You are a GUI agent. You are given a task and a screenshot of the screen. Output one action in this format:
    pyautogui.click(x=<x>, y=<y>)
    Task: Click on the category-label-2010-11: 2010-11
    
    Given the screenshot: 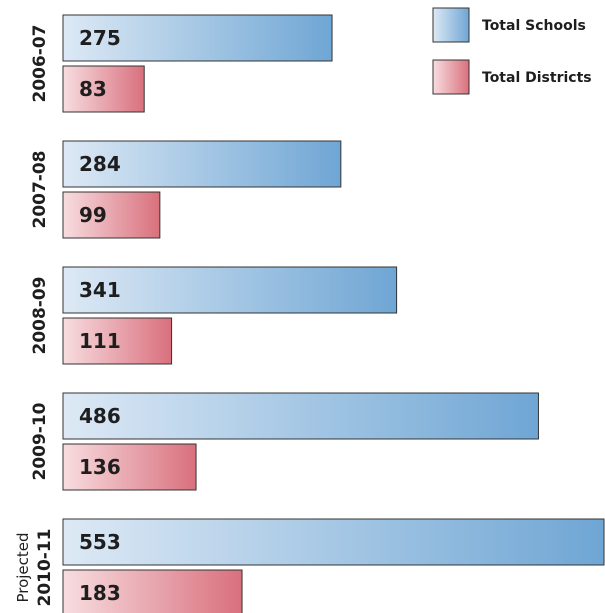 What is the action you would take?
    pyautogui.click(x=45, y=567)
    